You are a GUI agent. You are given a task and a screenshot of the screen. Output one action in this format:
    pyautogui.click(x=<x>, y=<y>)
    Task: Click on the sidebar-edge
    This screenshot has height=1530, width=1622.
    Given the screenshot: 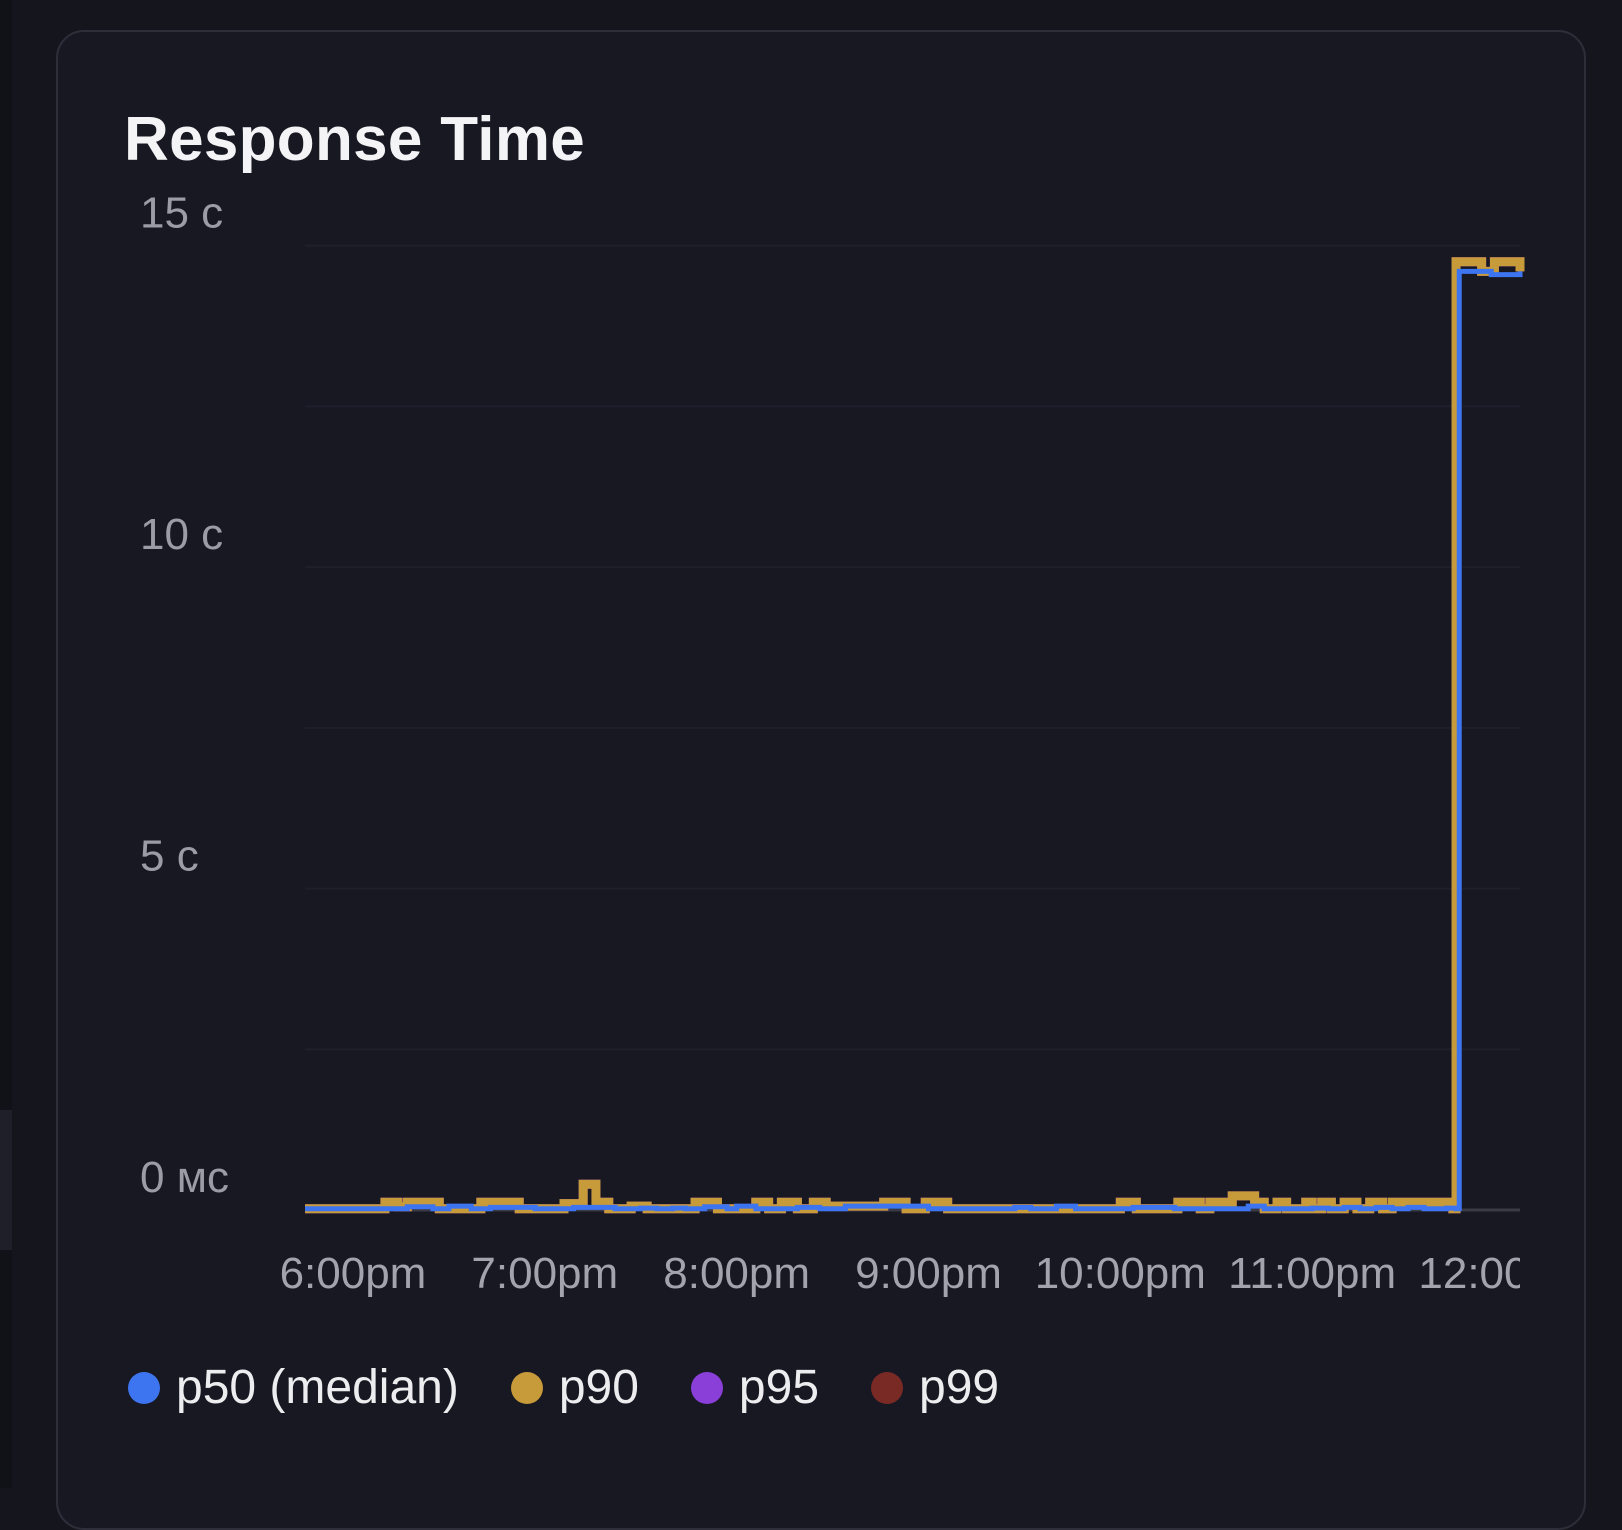 What is the action you would take?
    pyautogui.click(x=6, y=744)
    